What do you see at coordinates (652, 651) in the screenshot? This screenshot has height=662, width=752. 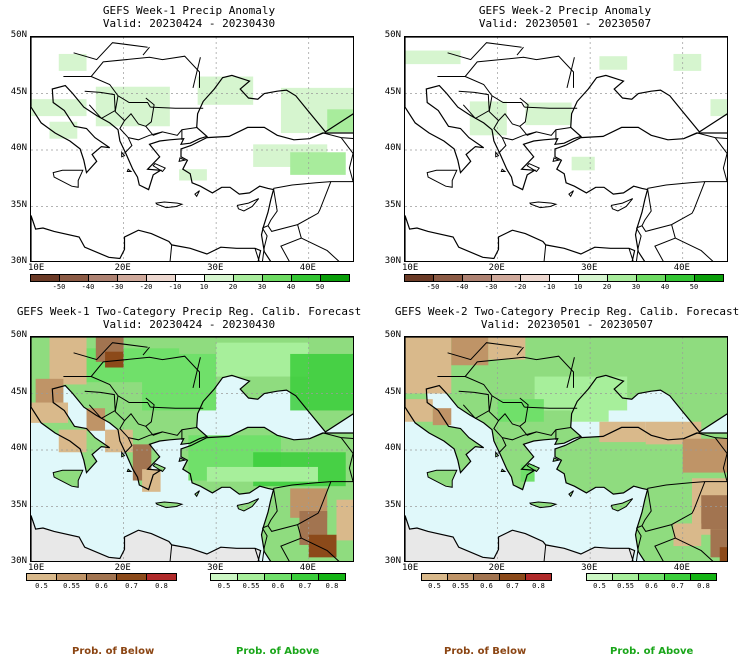 I see `prob-above-label-2: Prob. of Above` at bounding box center [652, 651].